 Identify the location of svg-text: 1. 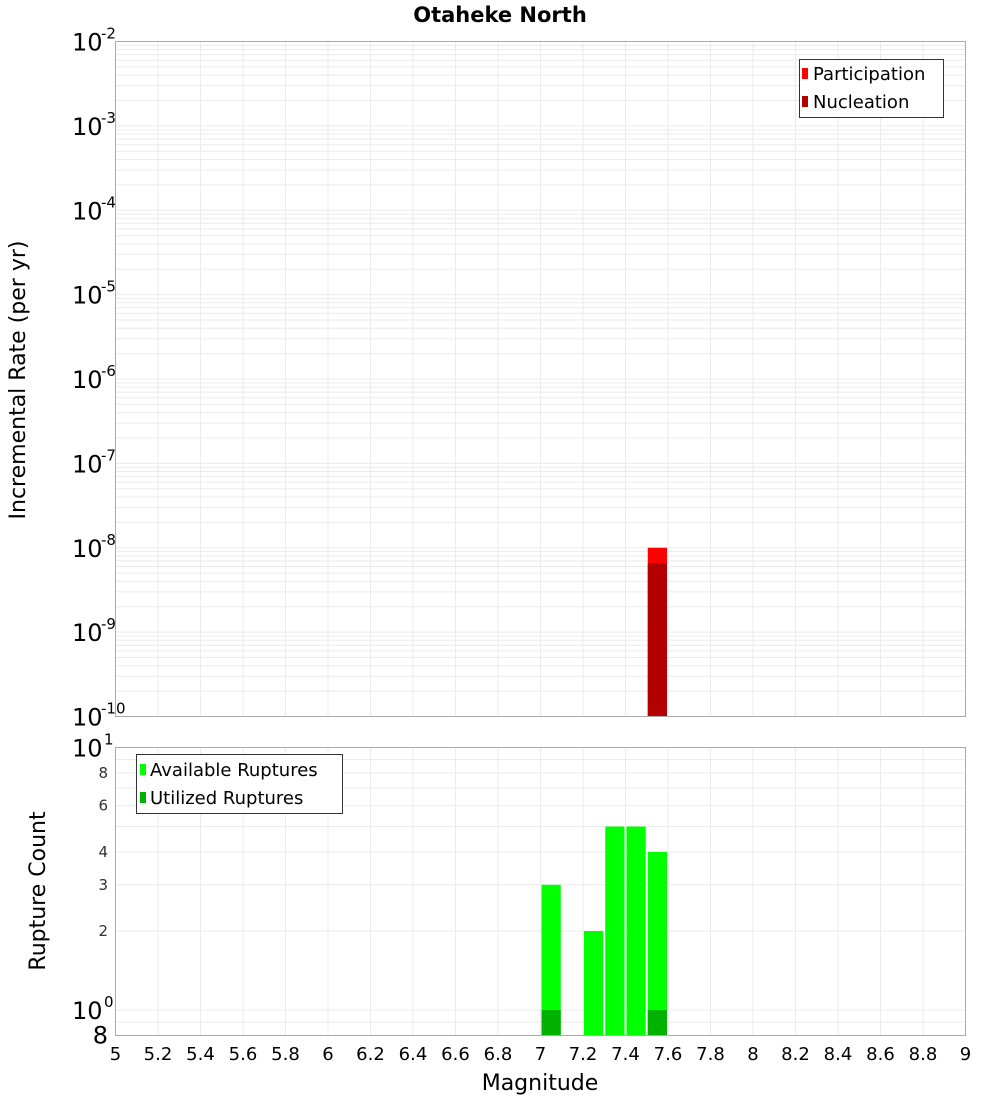
(109, 740).